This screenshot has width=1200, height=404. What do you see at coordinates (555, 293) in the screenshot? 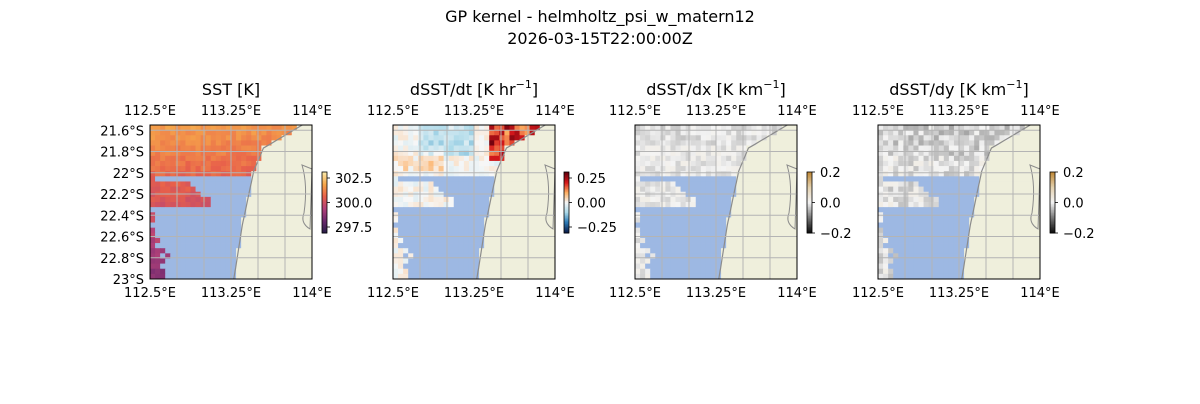
I see `x-tick-label-bottom: 114°E` at bounding box center [555, 293].